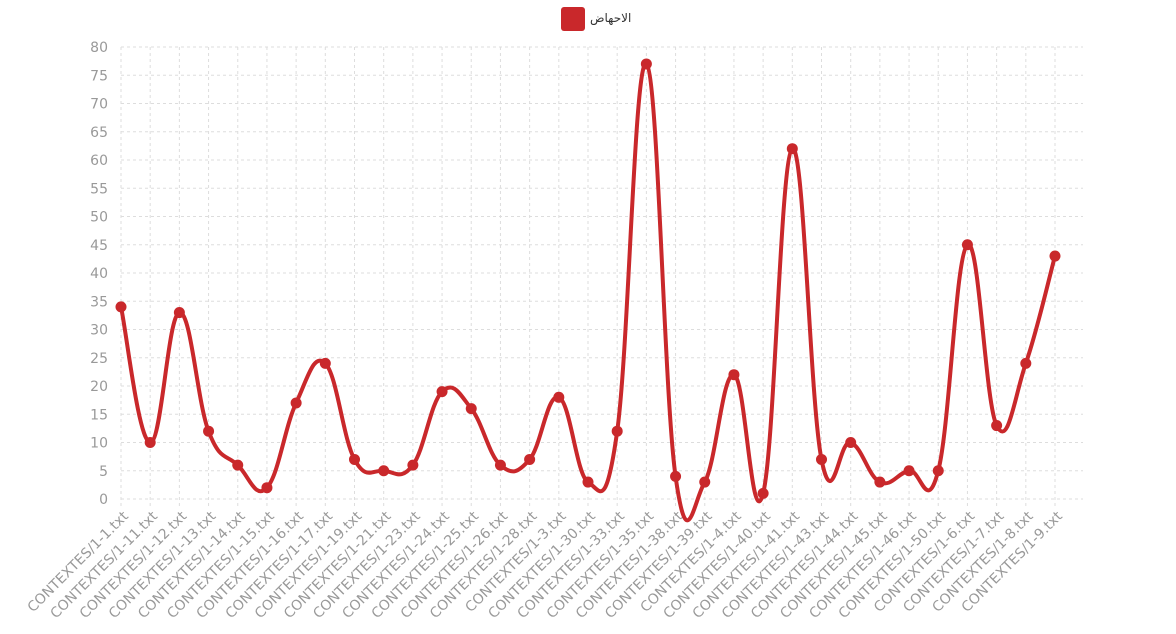  What do you see at coordinates (99, 444) in the screenshot?
I see `y-tick-label: 10` at bounding box center [99, 444].